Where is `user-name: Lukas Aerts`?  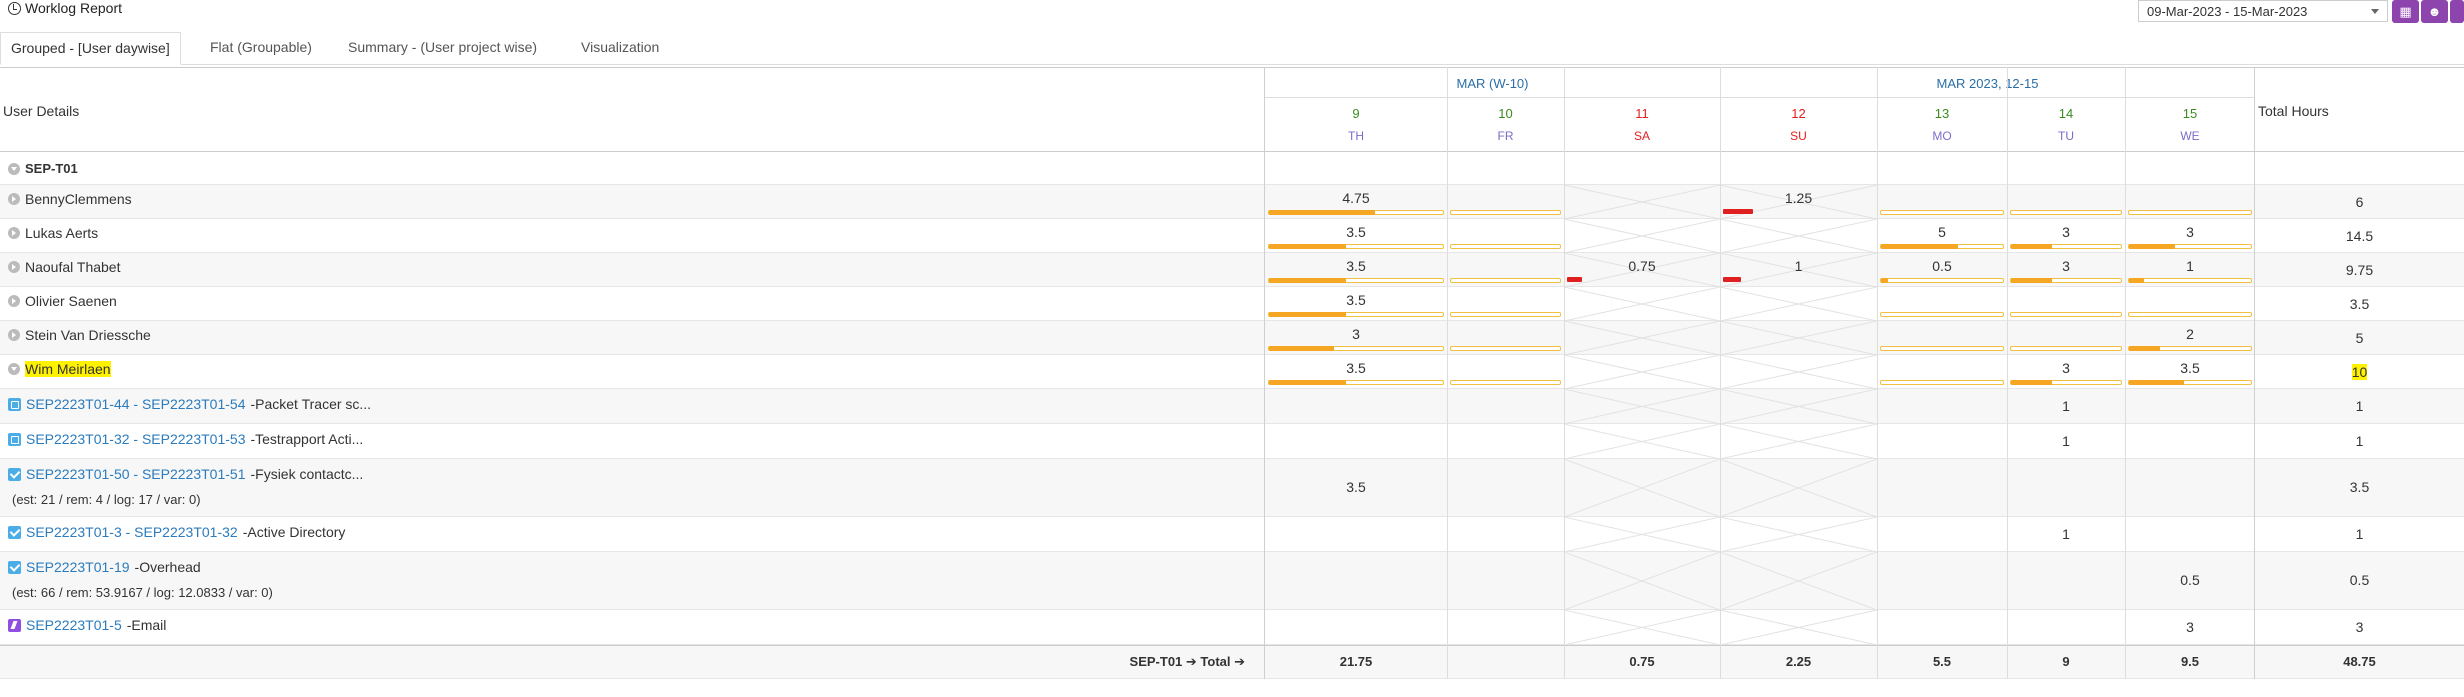
user-name: Lukas Aerts is located at coordinates (53, 233).